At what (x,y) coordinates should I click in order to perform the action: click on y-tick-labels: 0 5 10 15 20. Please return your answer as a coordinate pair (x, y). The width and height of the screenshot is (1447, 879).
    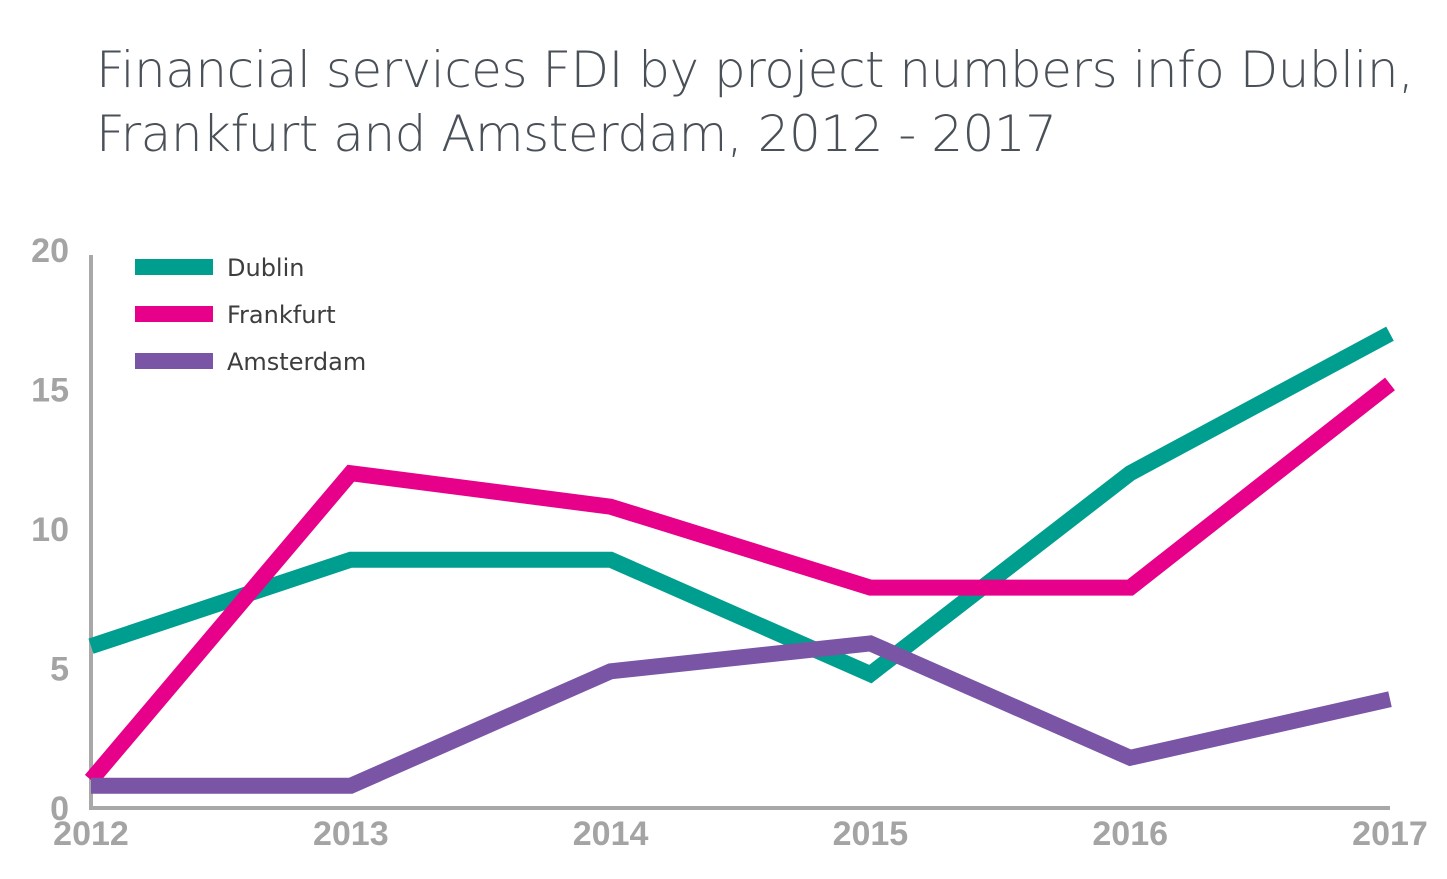
    Looking at the image, I should click on (50, 530).